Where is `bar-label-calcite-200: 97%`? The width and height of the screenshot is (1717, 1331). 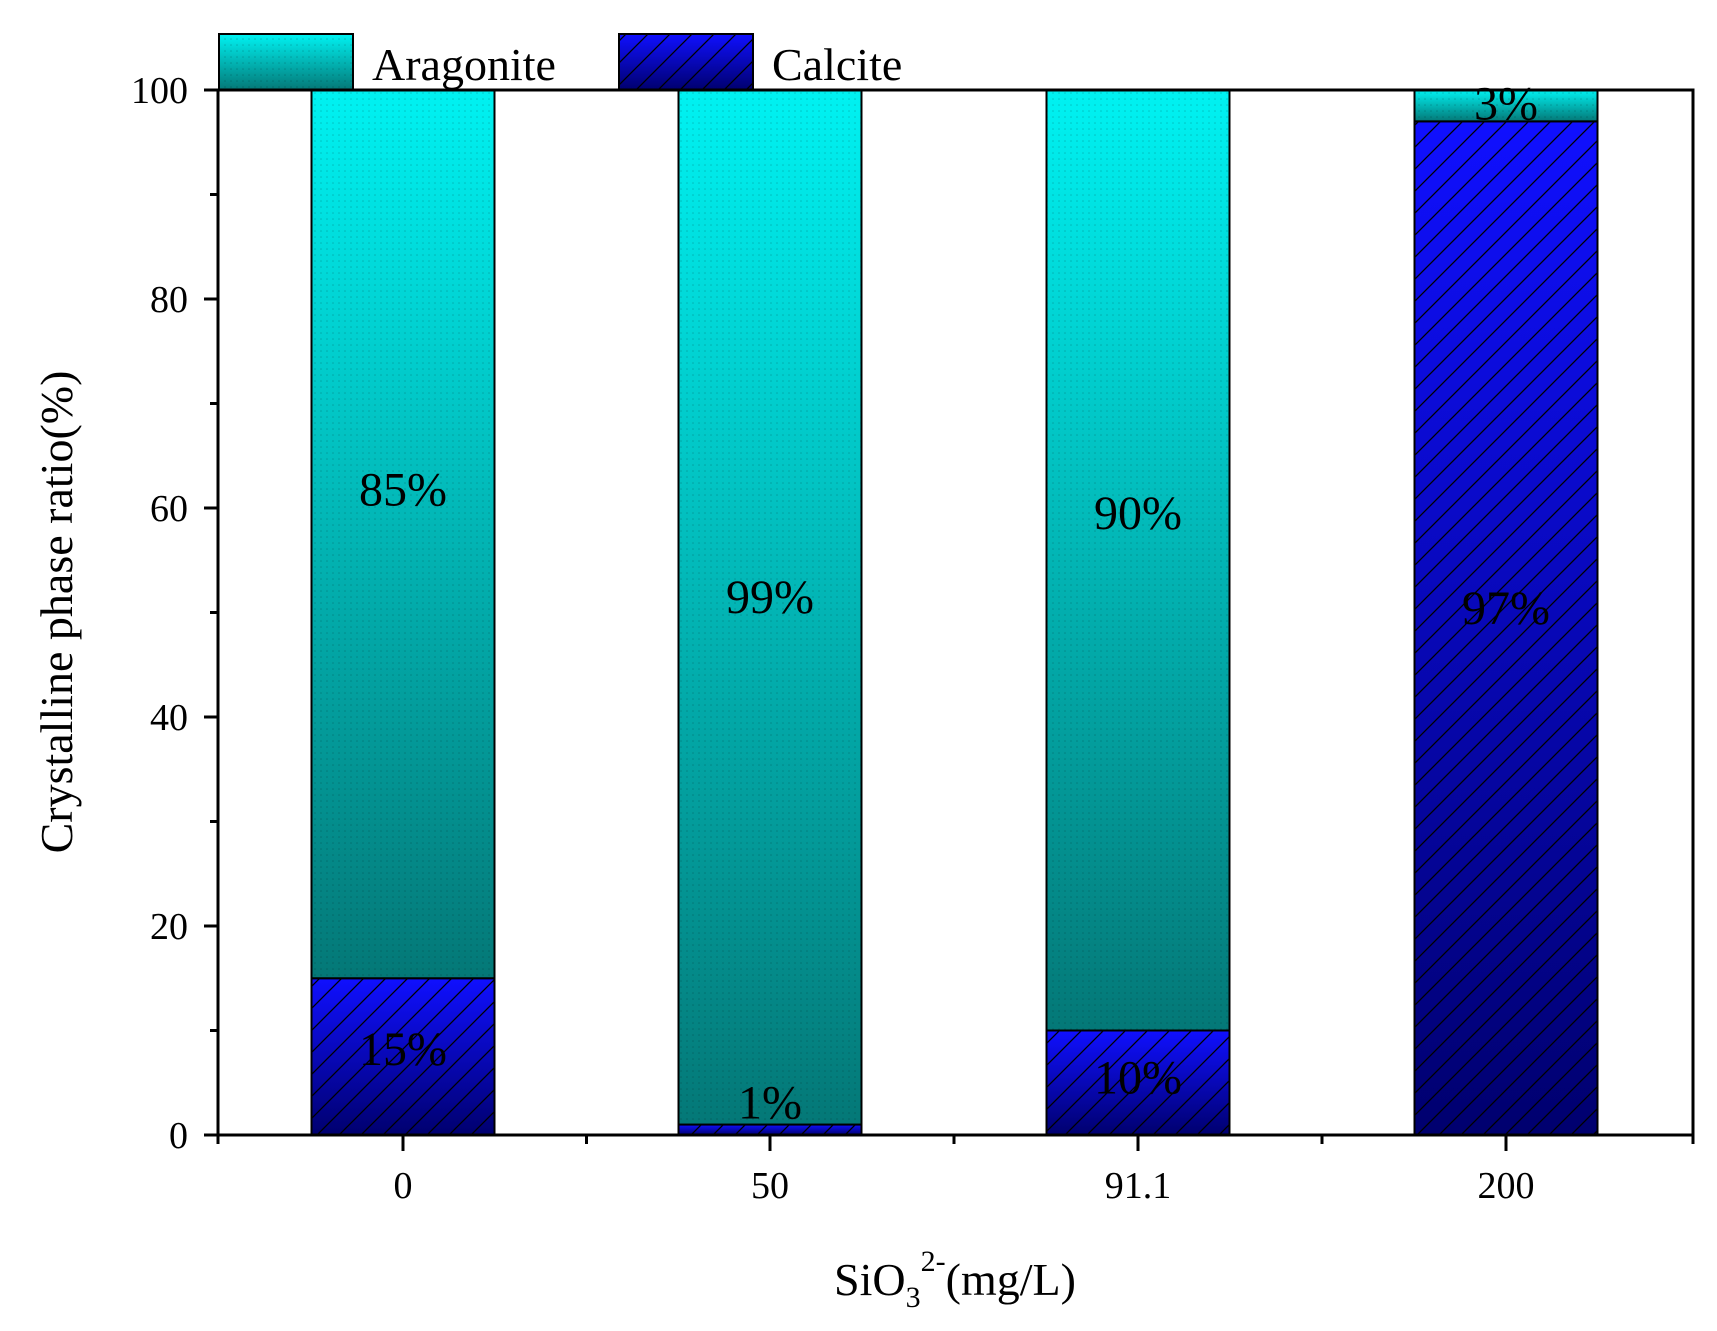
bar-label-calcite-200: 97% is located at coordinates (1506, 608).